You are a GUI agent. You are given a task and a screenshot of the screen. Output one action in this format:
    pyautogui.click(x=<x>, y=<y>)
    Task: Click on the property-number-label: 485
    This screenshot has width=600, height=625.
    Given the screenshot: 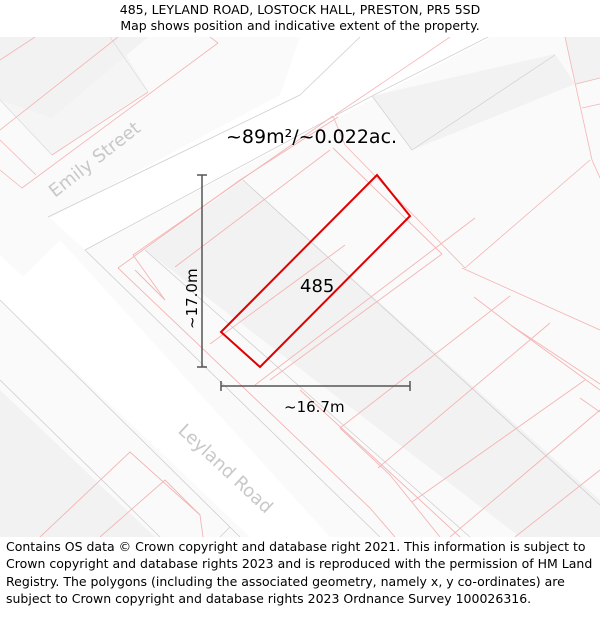 What is the action you would take?
    pyautogui.click(x=317, y=286)
    